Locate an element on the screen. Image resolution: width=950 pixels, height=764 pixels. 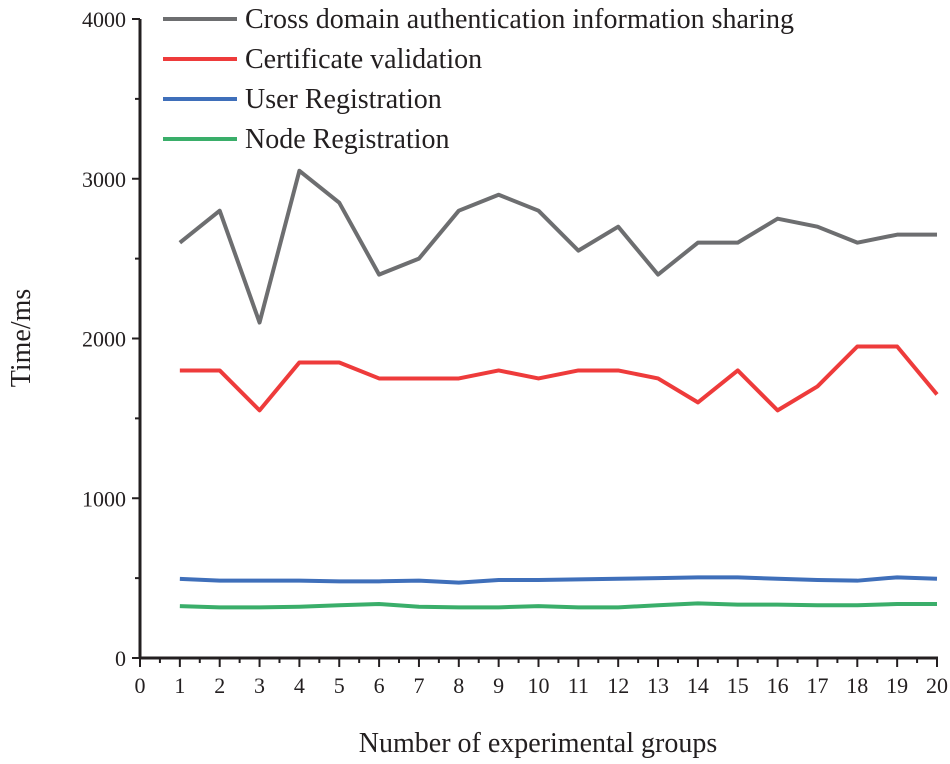
x-tick-label: 4 is located at coordinates (299, 685).